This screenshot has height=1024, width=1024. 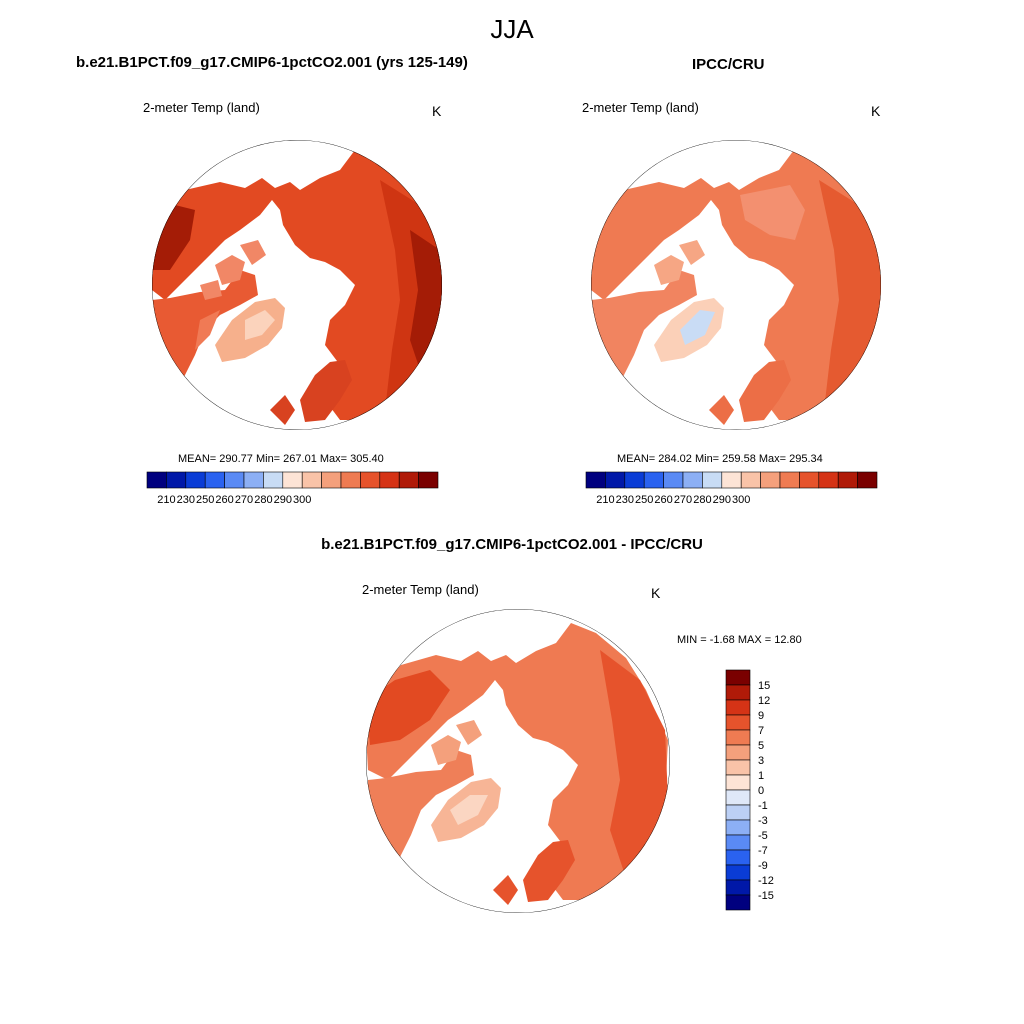 What do you see at coordinates (656, 593) in the screenshot?
I see `panel3-units-label: K` at bounding box center [656, 593].